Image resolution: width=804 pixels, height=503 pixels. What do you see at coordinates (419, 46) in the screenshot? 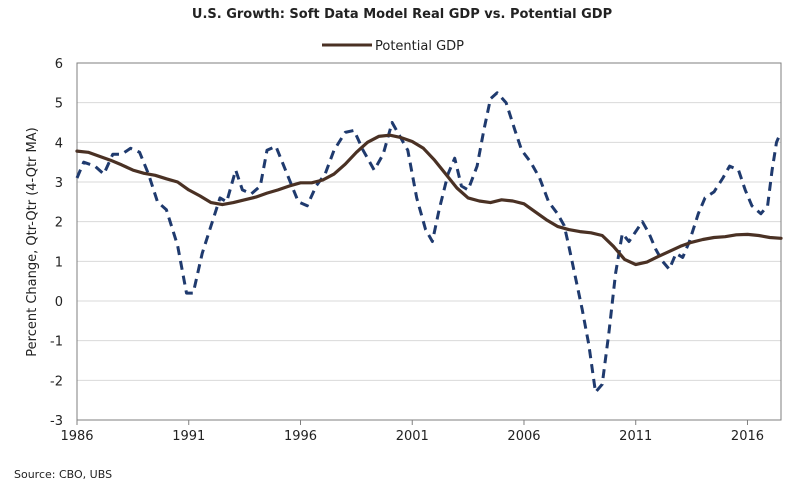
I see `legend-label-potential-gdp: Potential GDP` at bounding box center [419, 46].